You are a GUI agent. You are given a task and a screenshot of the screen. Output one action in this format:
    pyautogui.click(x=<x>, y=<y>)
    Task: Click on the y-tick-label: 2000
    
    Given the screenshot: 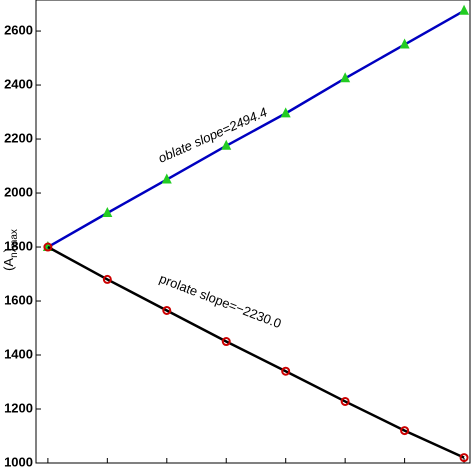 What is the action you would take?
    pyautogui.click(x=18, y=191)
    